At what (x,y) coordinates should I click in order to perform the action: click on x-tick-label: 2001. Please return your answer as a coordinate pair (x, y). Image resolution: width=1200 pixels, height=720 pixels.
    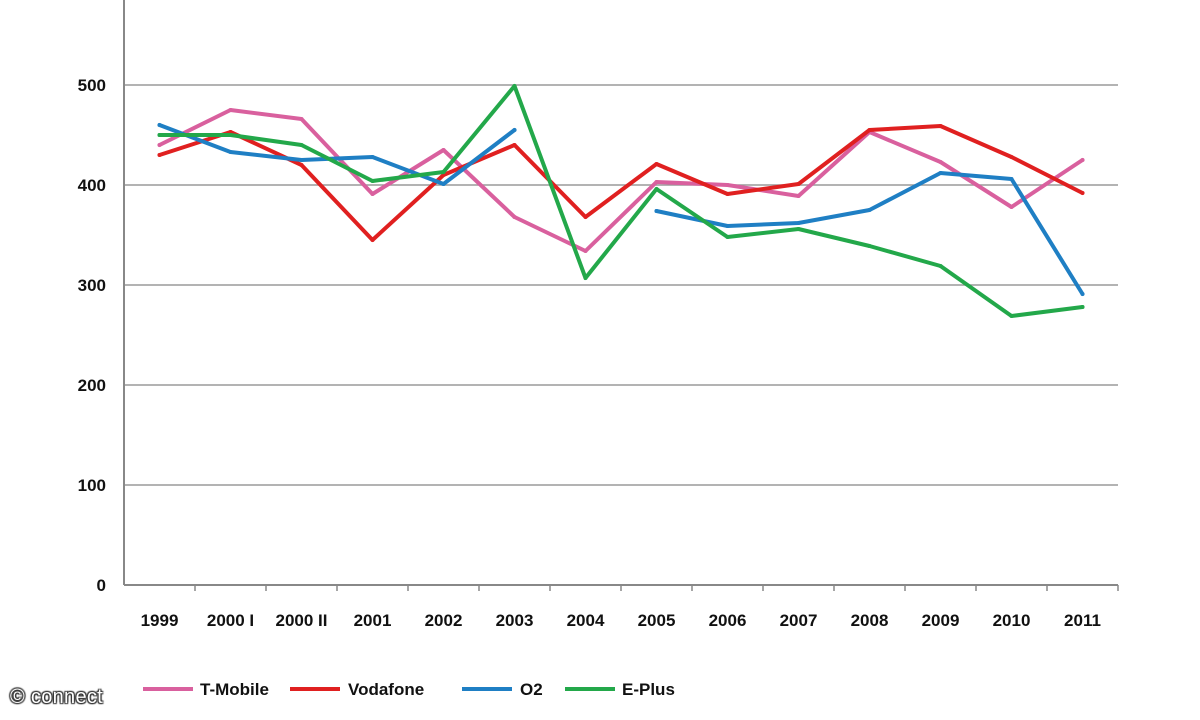
    Looking at the image, I should click on (373, 620).